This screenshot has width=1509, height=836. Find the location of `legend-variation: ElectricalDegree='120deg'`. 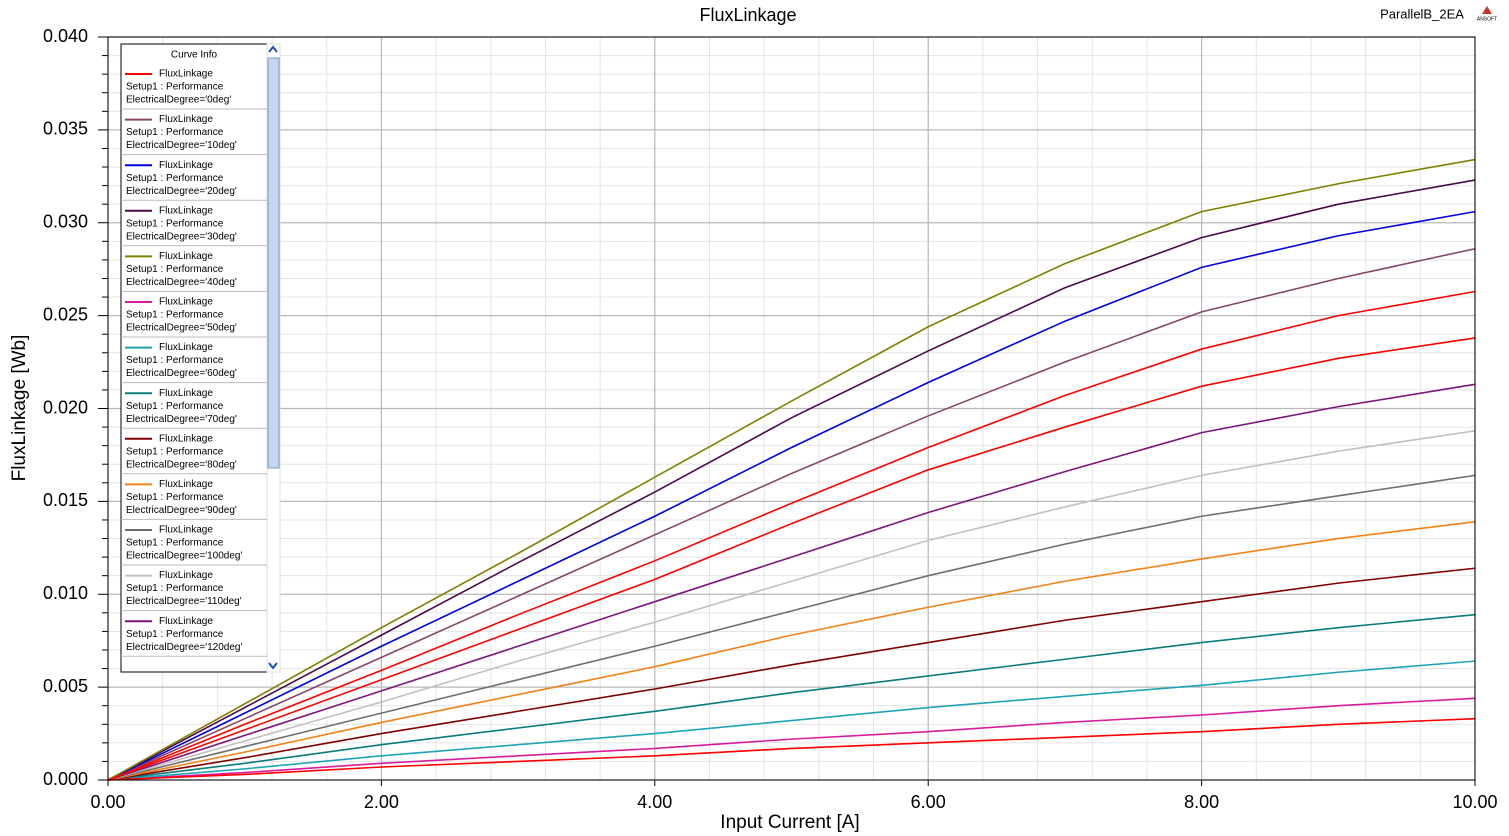

legend-variation: ElectricalDegree='120deg' is located at coordinates (184, 647).